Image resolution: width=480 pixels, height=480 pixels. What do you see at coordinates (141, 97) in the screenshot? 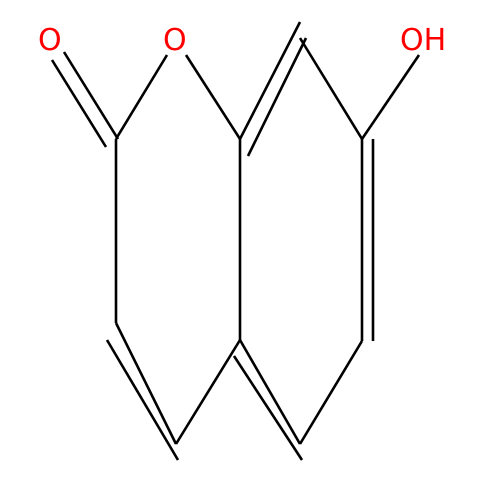
I see `bond-c2-o1` at bounding box center [141, 97].